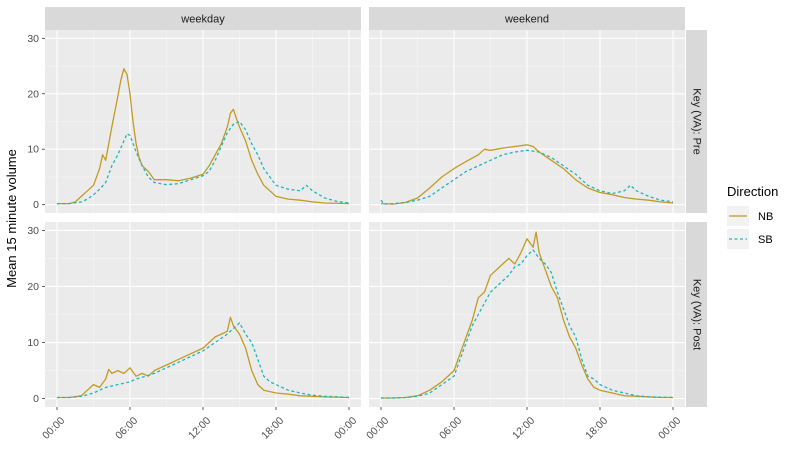  I want to click on legend-label: NB, so click(765, 217).